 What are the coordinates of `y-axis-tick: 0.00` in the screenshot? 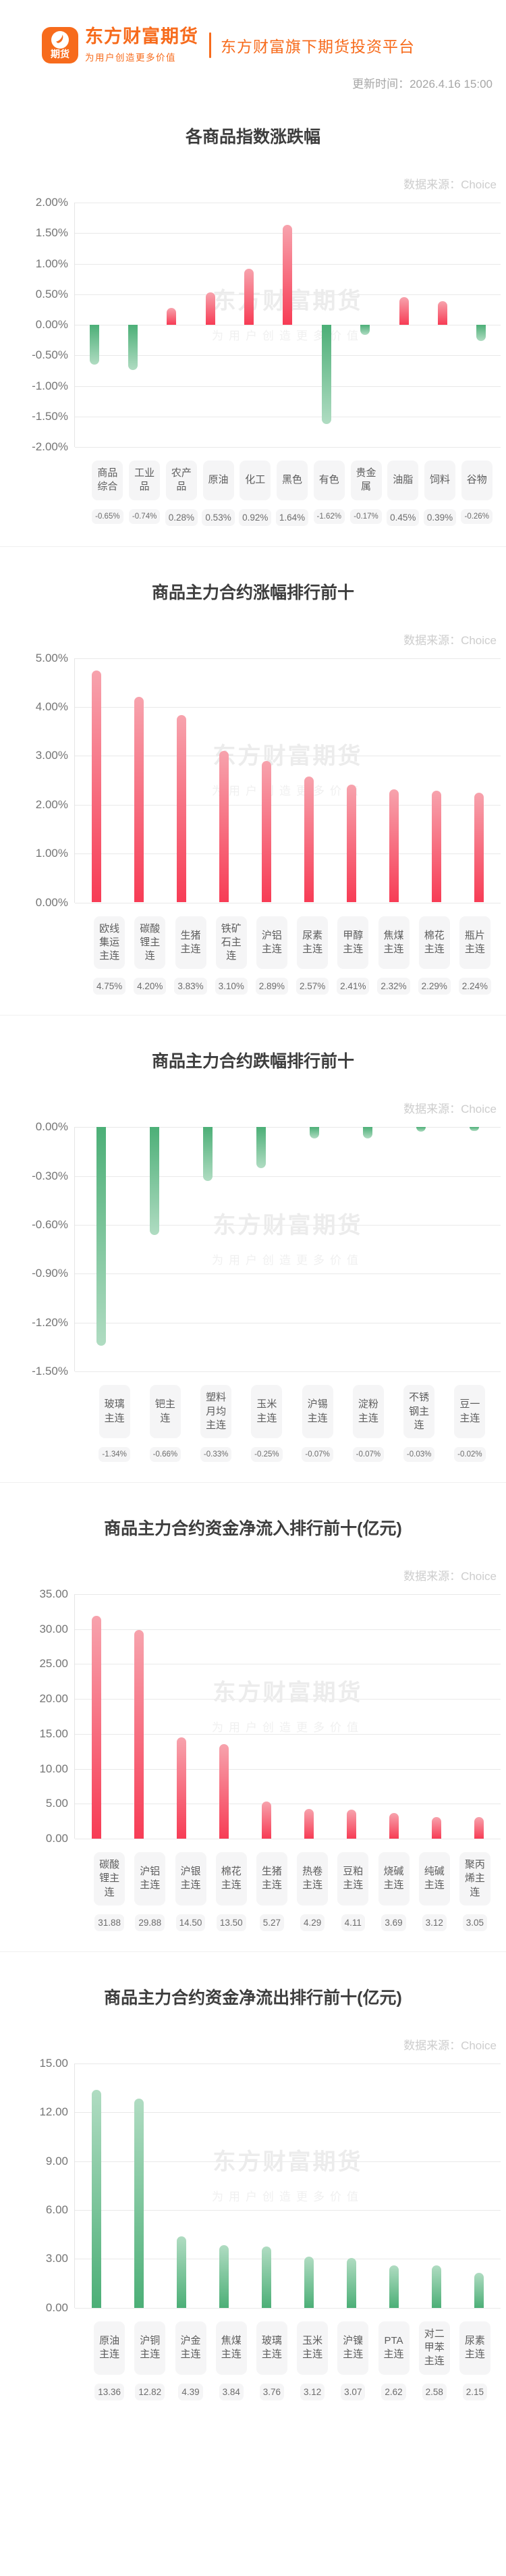 It's located at (57, 2307).